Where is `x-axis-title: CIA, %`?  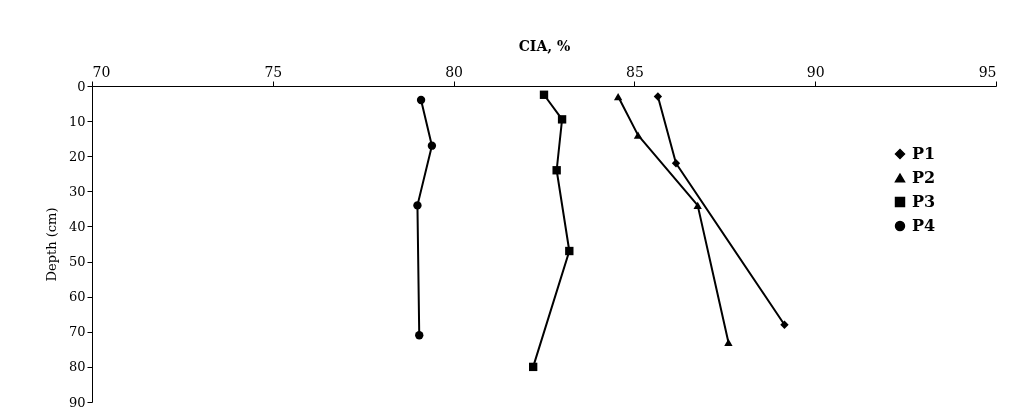 x-axis-title: CIA, % is located at coordinates (544, 45).